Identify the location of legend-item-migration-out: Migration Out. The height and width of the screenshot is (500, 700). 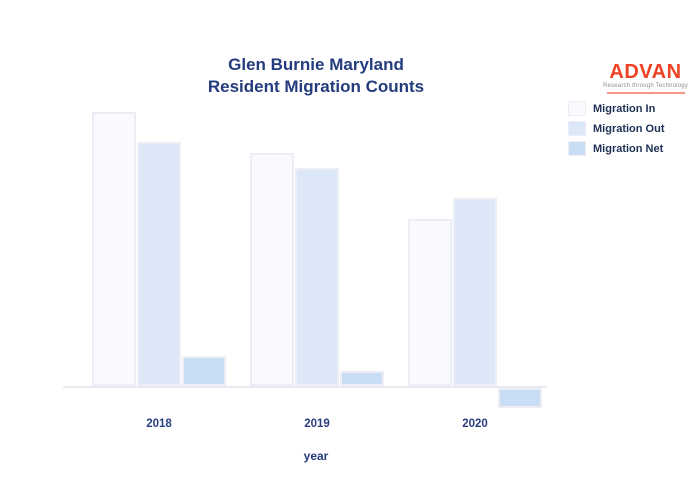
(616, 128).